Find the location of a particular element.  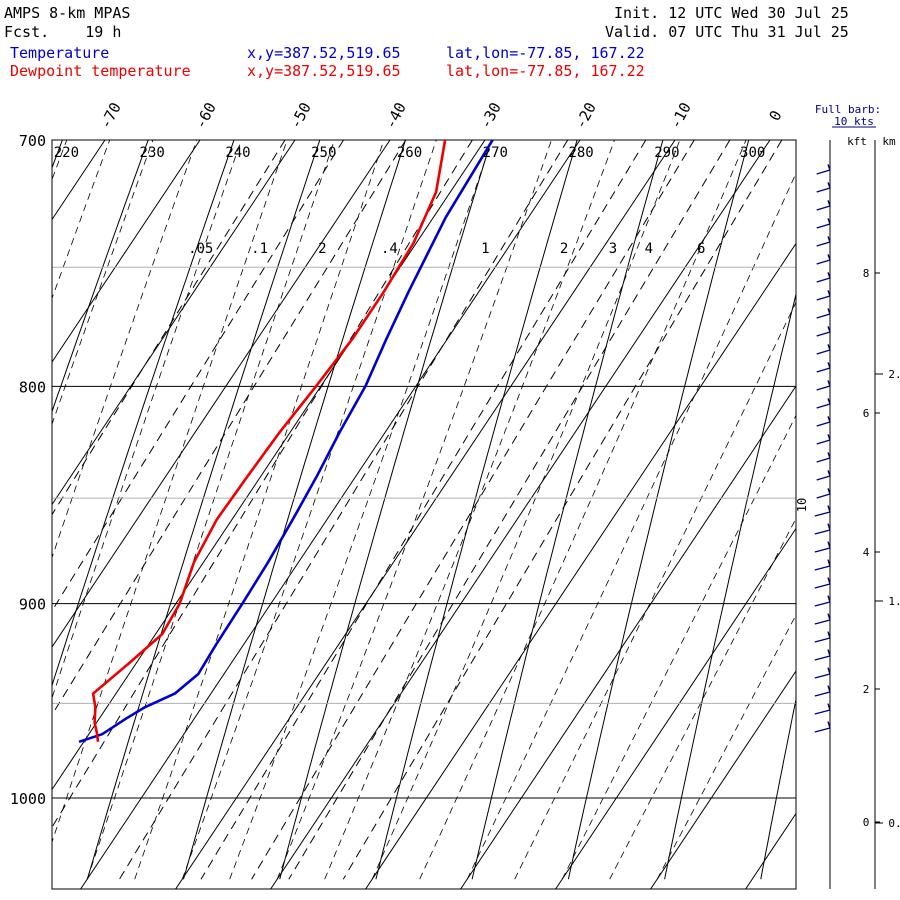

theta-label: 270 is located at coordinates (495, 153).